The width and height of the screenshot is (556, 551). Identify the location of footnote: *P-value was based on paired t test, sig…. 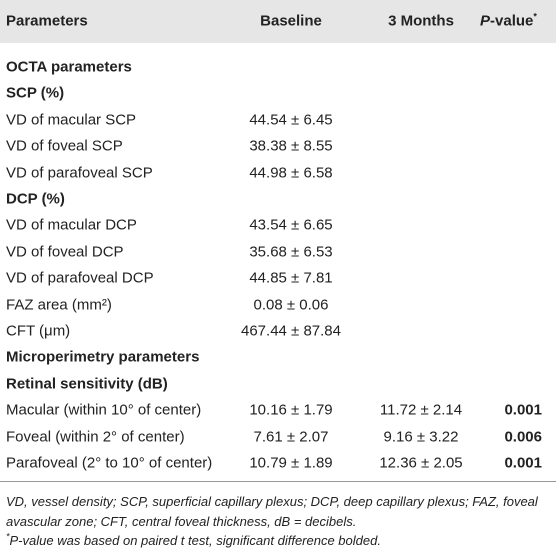
(274, 541).